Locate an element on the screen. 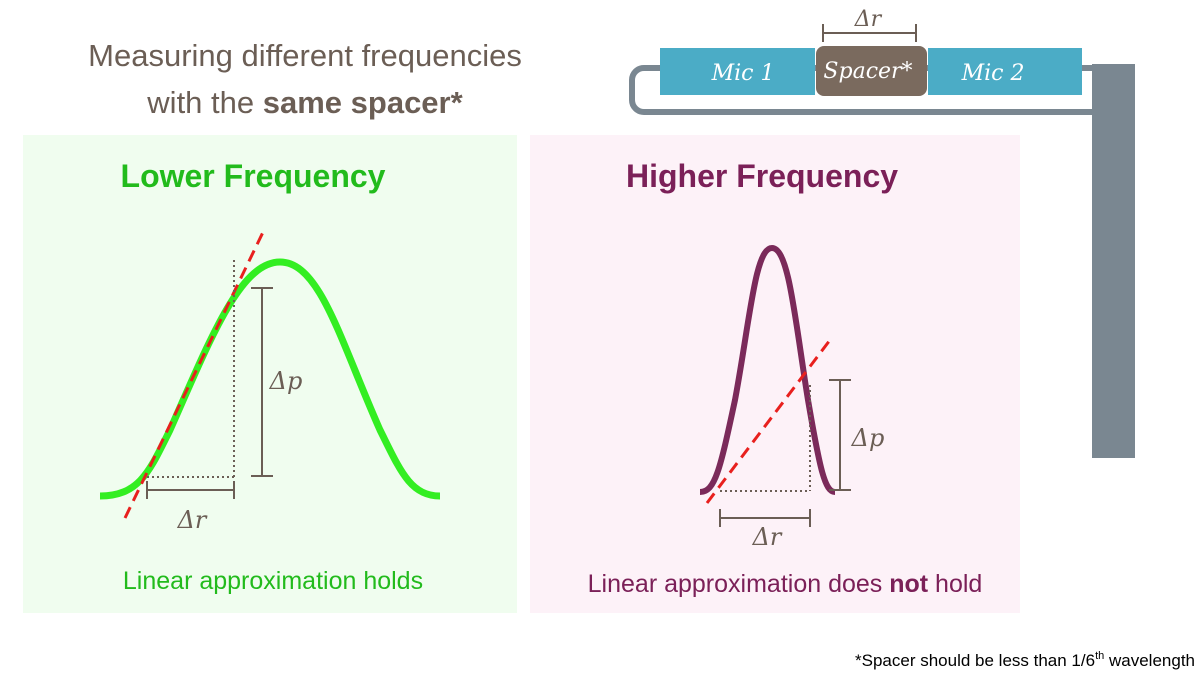  caption: Linear approximation does not hold is located at coordinates (785, 584).